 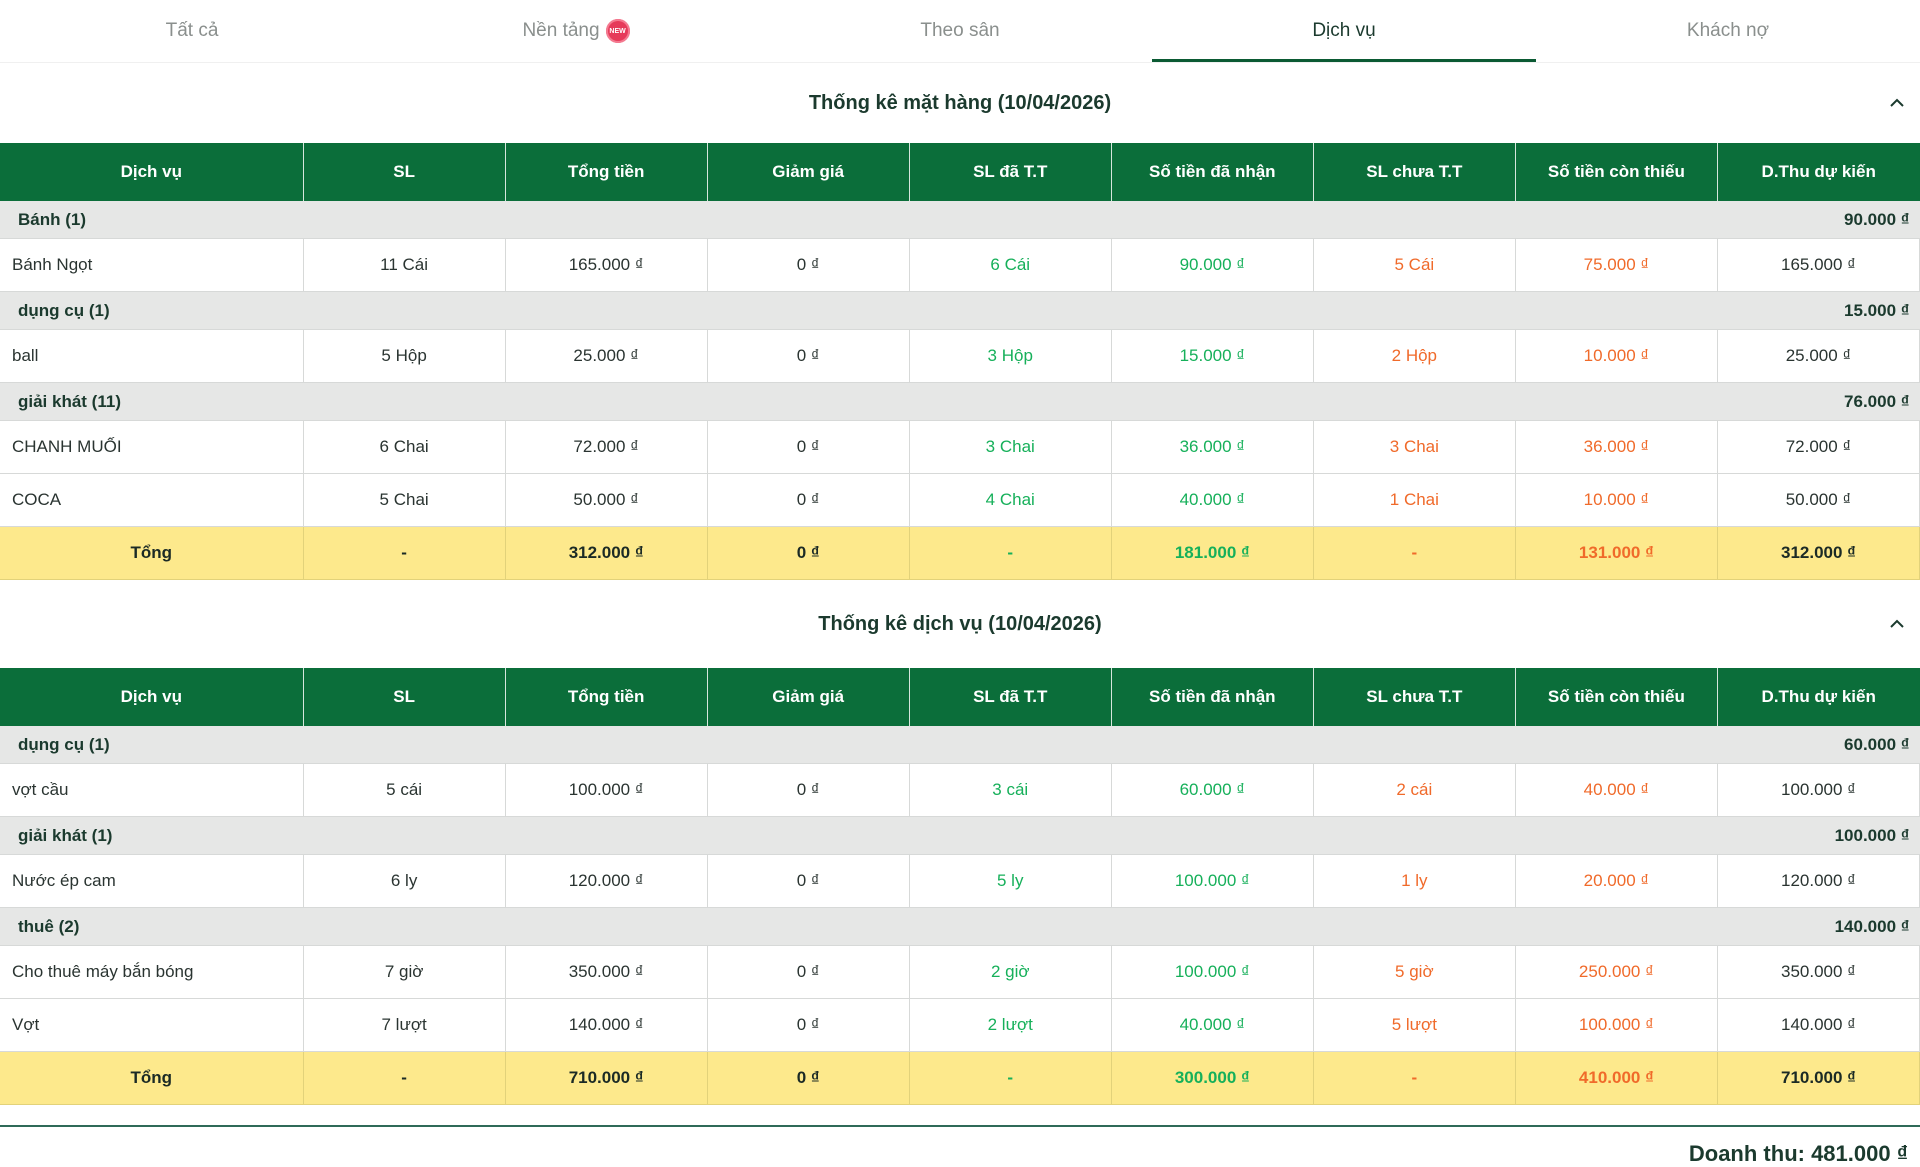 What do you see at coordinates (1010, 172) in the screenshot?
I see `column-header: SL đã T.T` at bounding box center [1010, 172].